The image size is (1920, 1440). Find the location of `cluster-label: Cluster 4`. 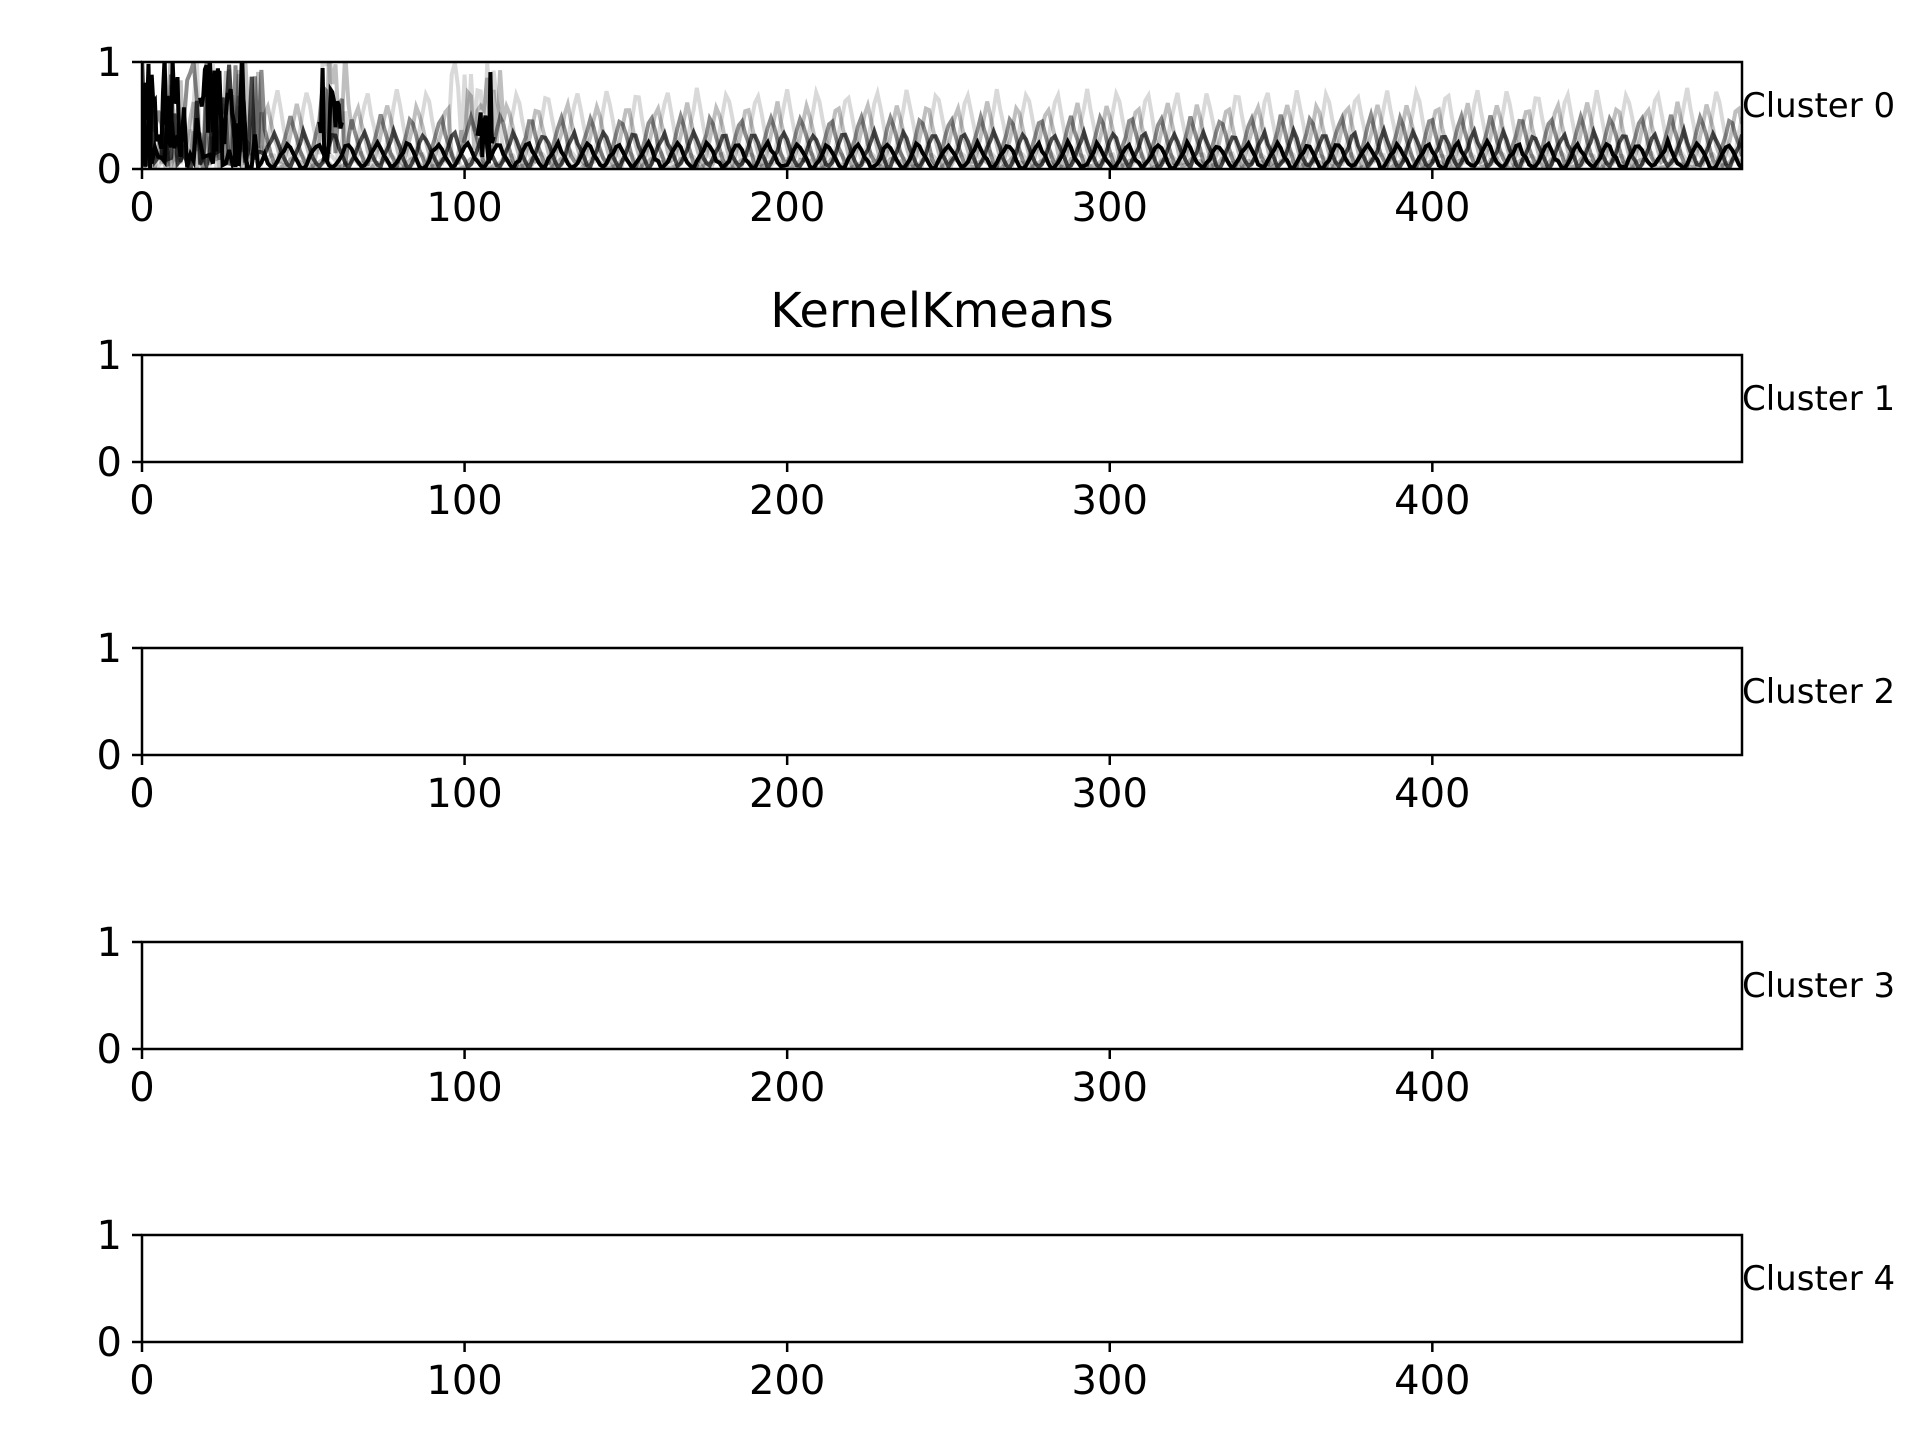

cluster-label: Cluster 4 is located at coordinates (1818, 1279).